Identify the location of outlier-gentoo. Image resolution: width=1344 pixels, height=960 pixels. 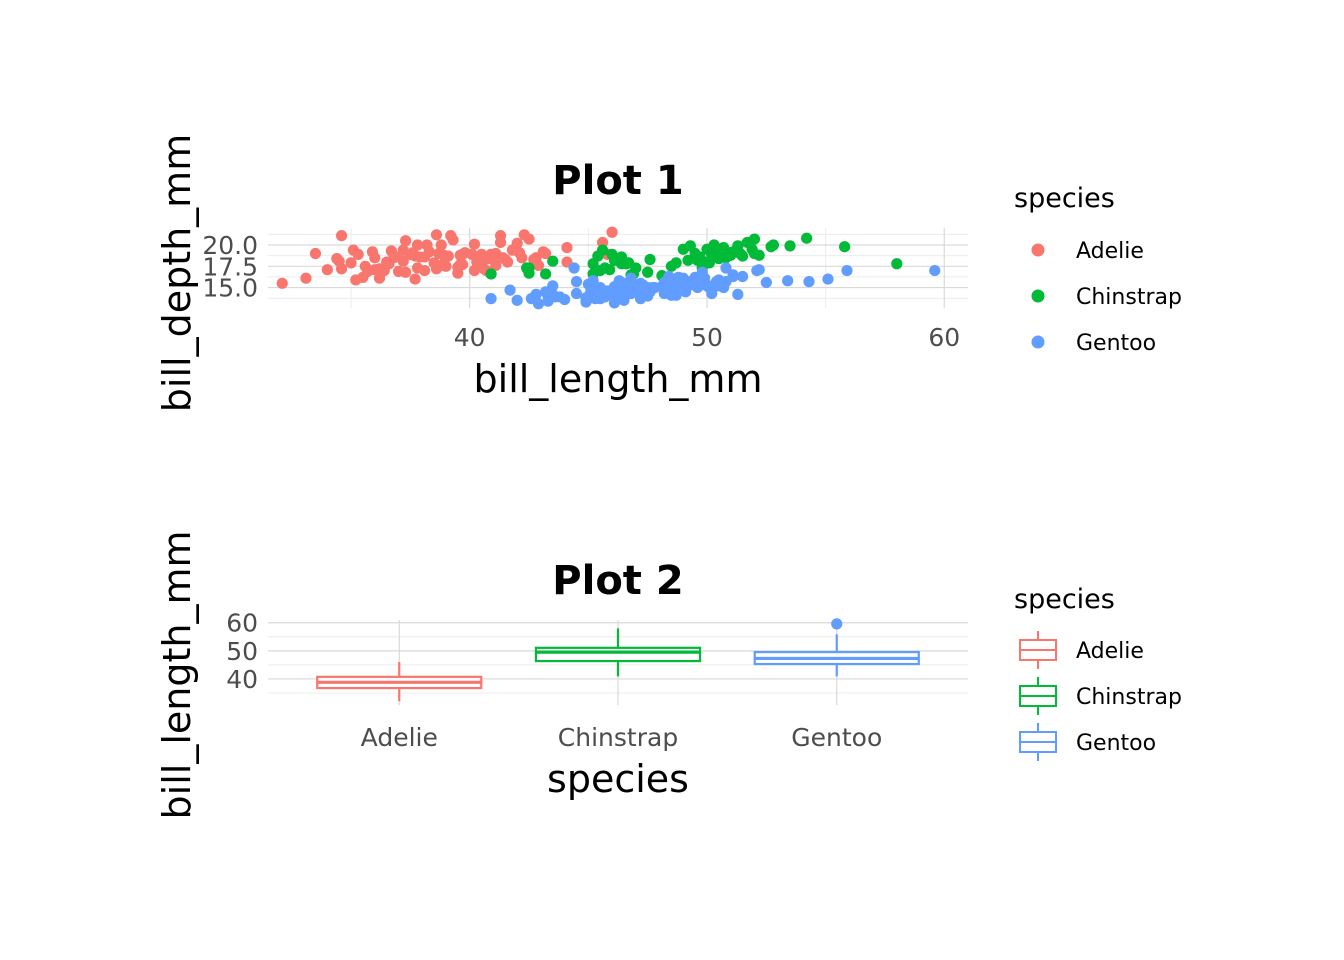
(837, 624).